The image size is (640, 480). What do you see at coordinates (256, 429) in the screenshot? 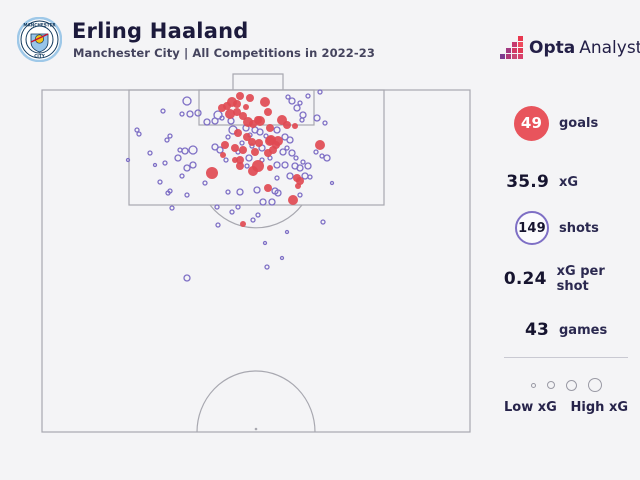
I see `centre-spot` at bounding box center [256, 429].